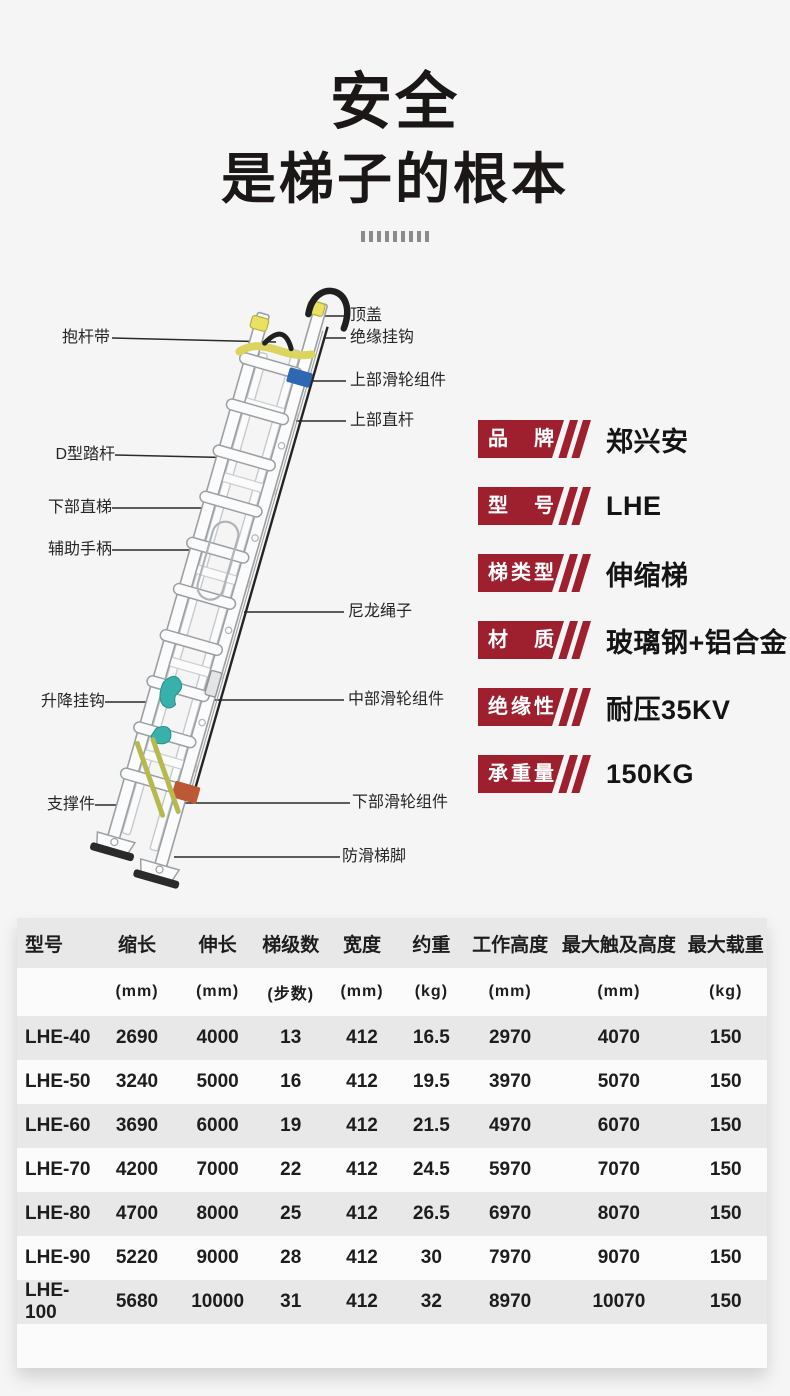  Describe the element at coordinates (394, 102) in the screenshot. I see `page-title-line1: 安全` at that location.